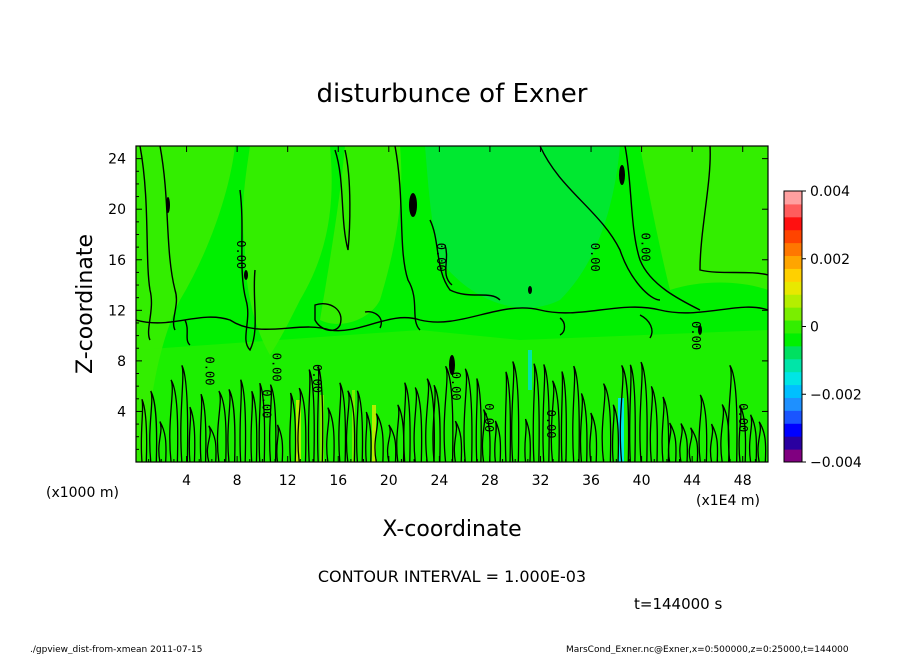 This screenshot has height=654, width=904. Describe the element at coordinates (121, 362) in the screenshot. I see `y-tick-label: 8` at that location.